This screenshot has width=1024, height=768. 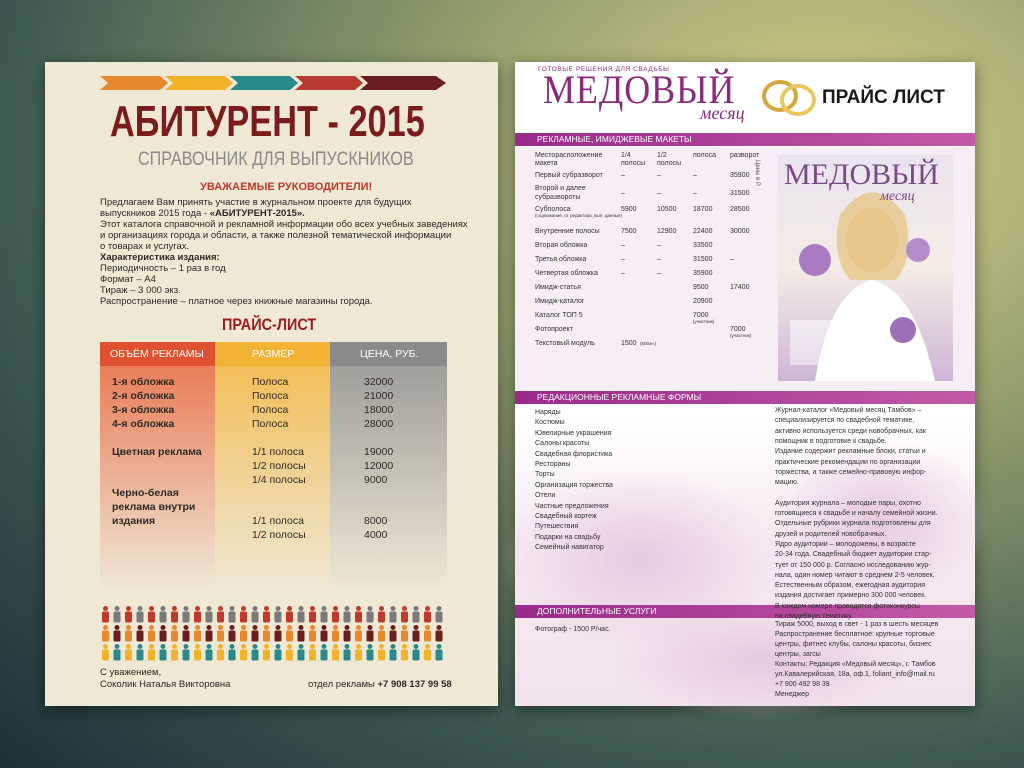 What do you see at coordinates (157, 354) in the screenshot?
I see `header-cell` at bounding box center [157, 354].